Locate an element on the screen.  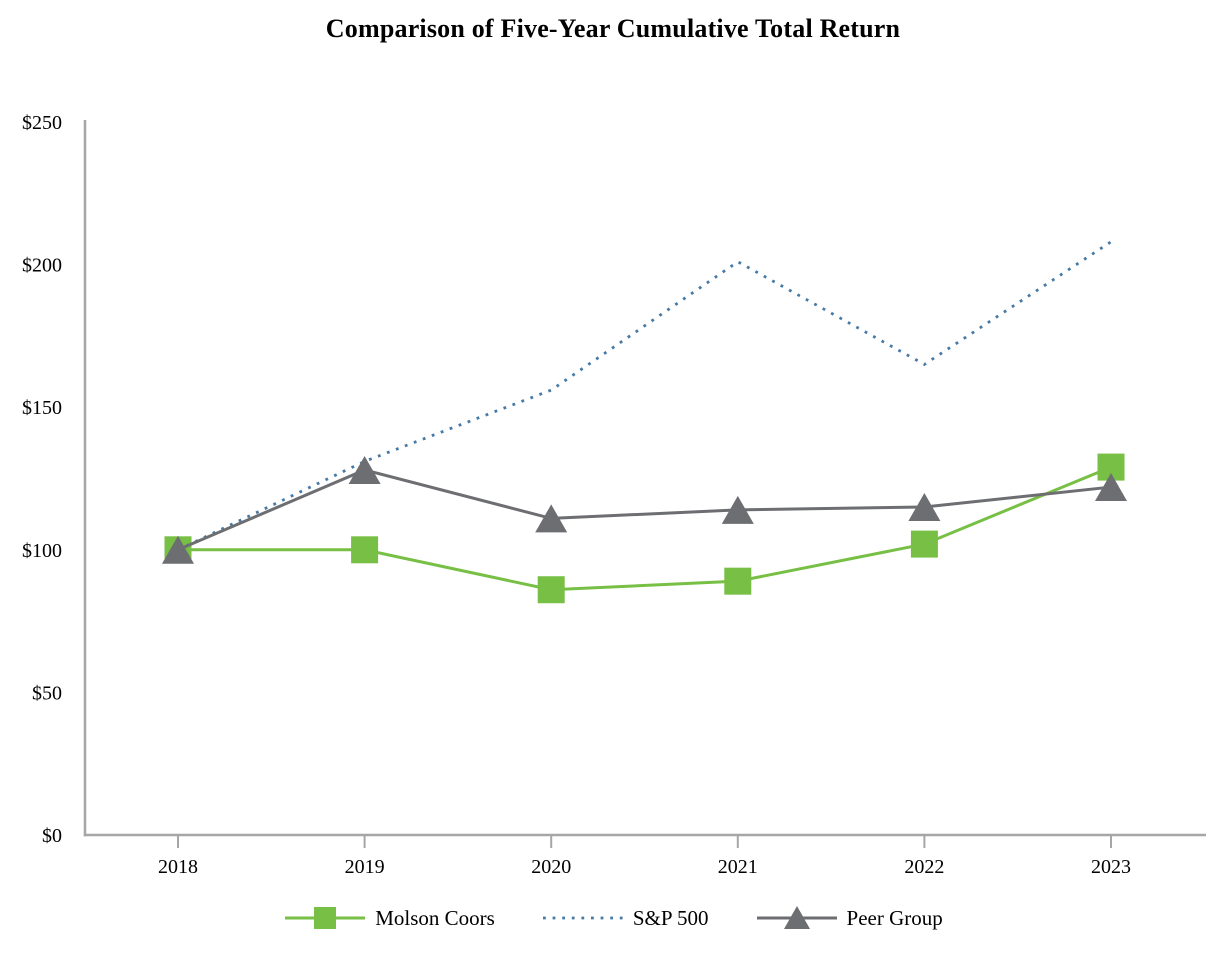
legend-swatch-molson-coors is located at coordinates (325, 918).